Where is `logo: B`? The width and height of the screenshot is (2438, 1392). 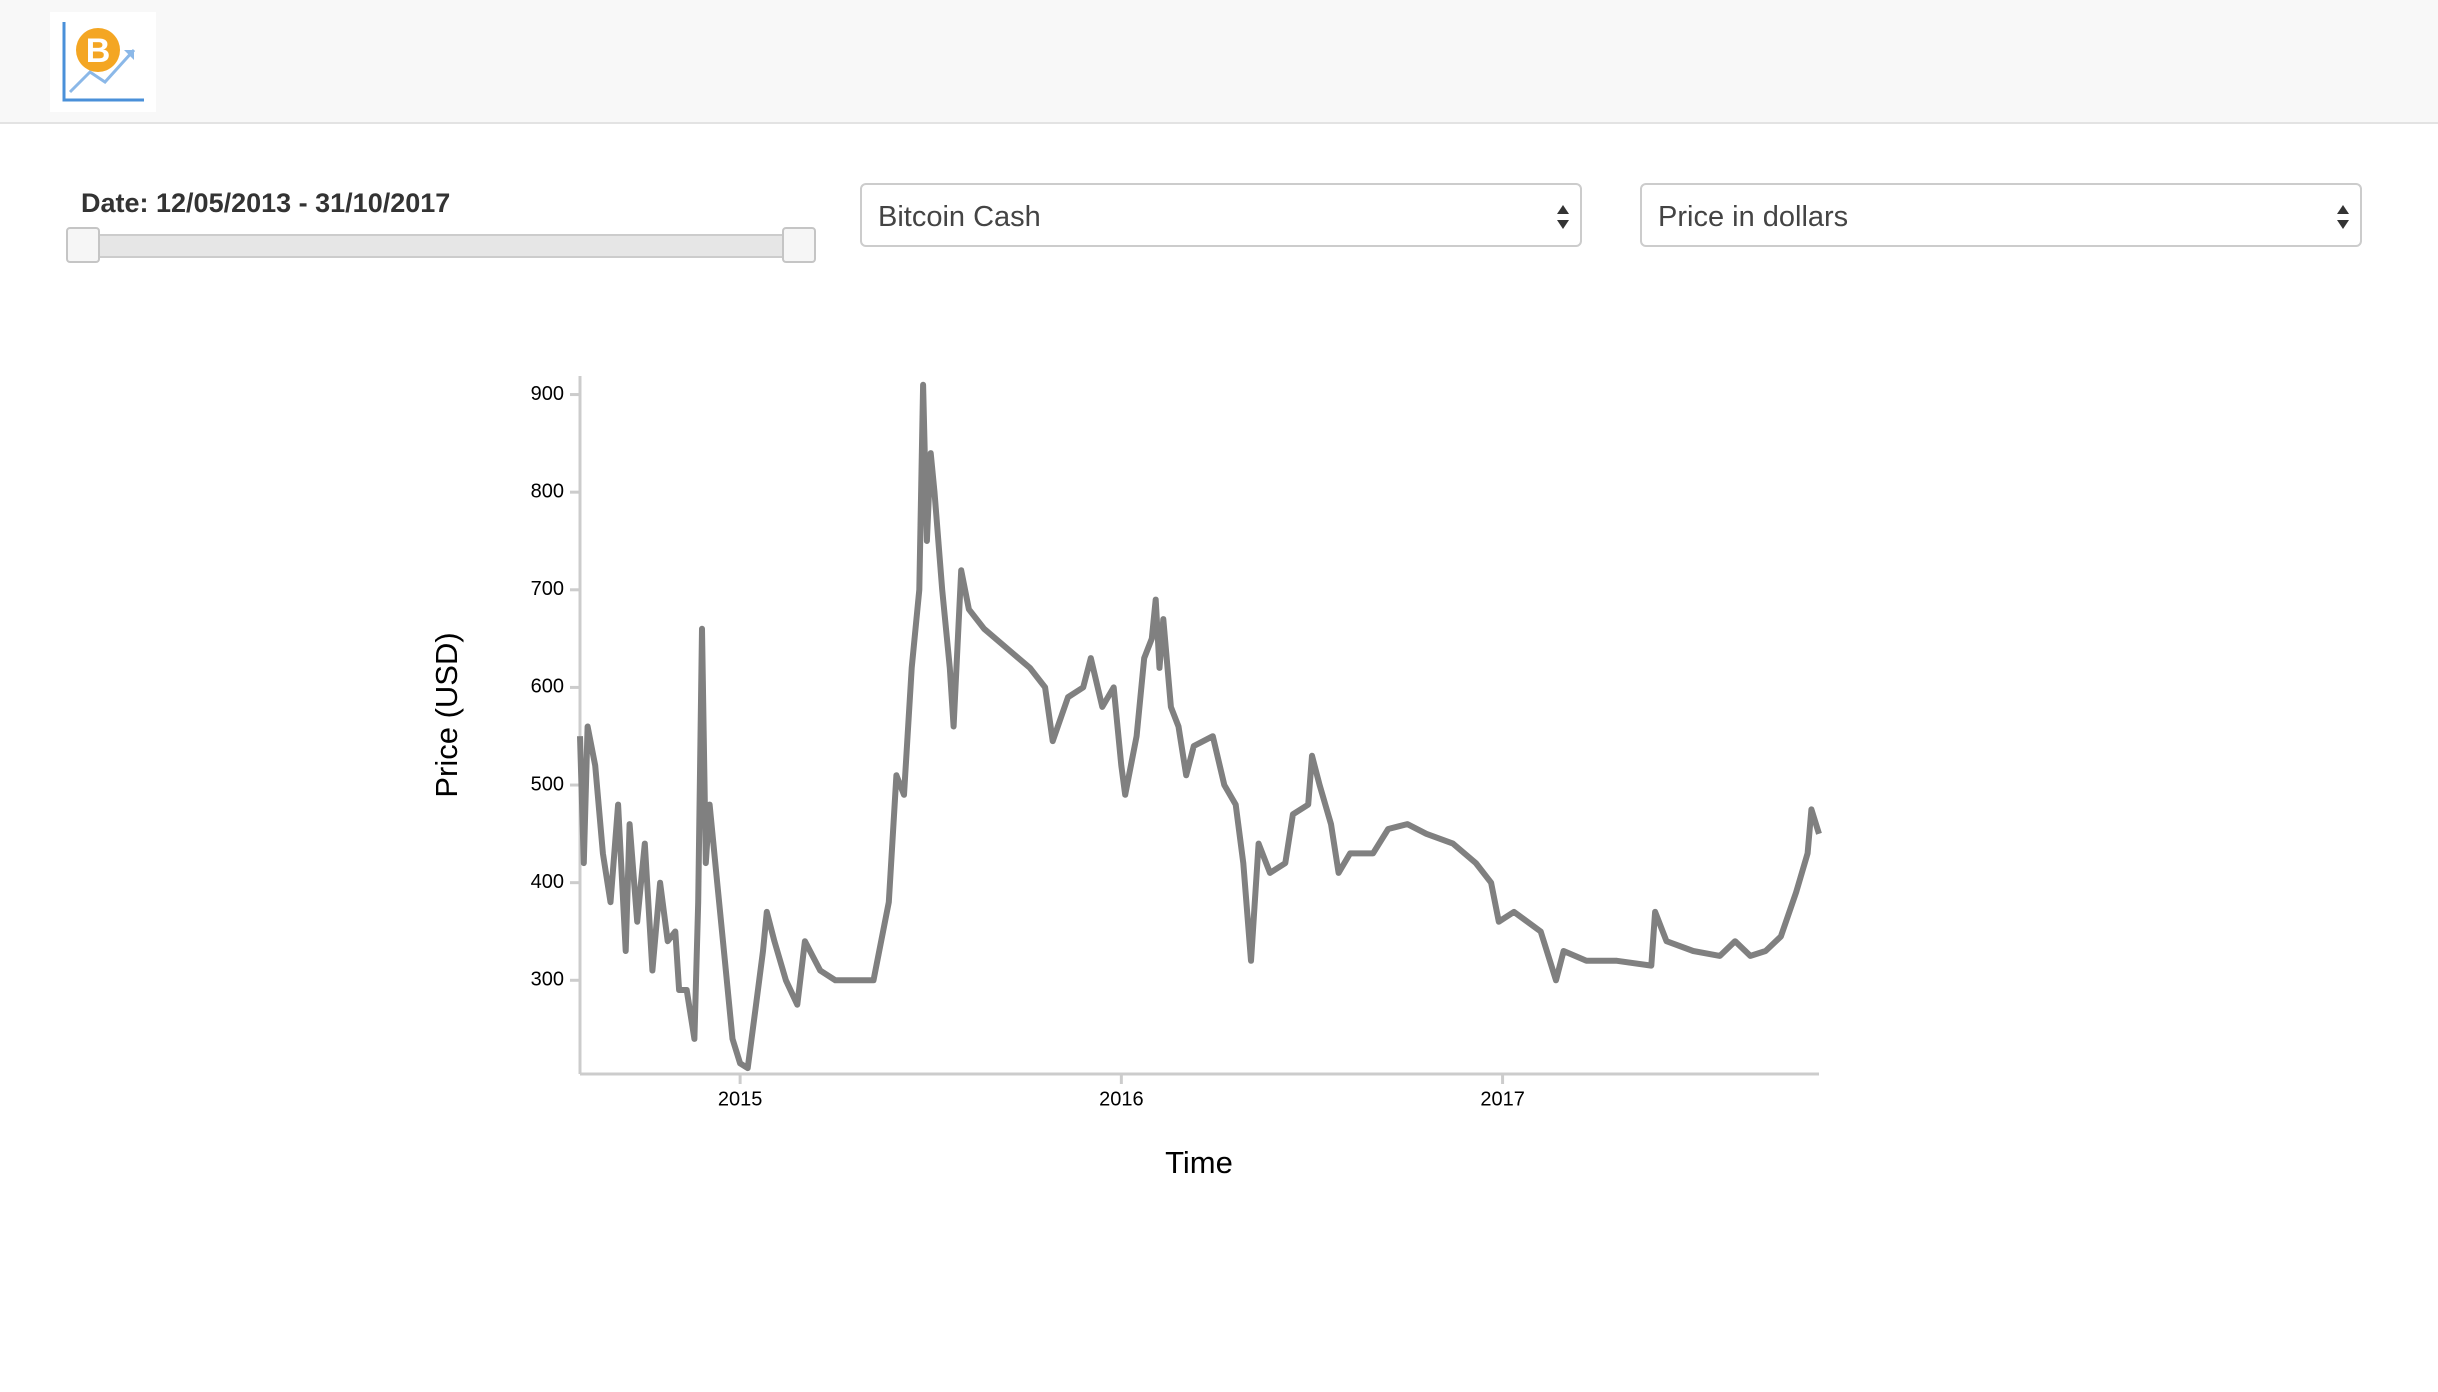
logo: B is located at coordinates (103, 62).